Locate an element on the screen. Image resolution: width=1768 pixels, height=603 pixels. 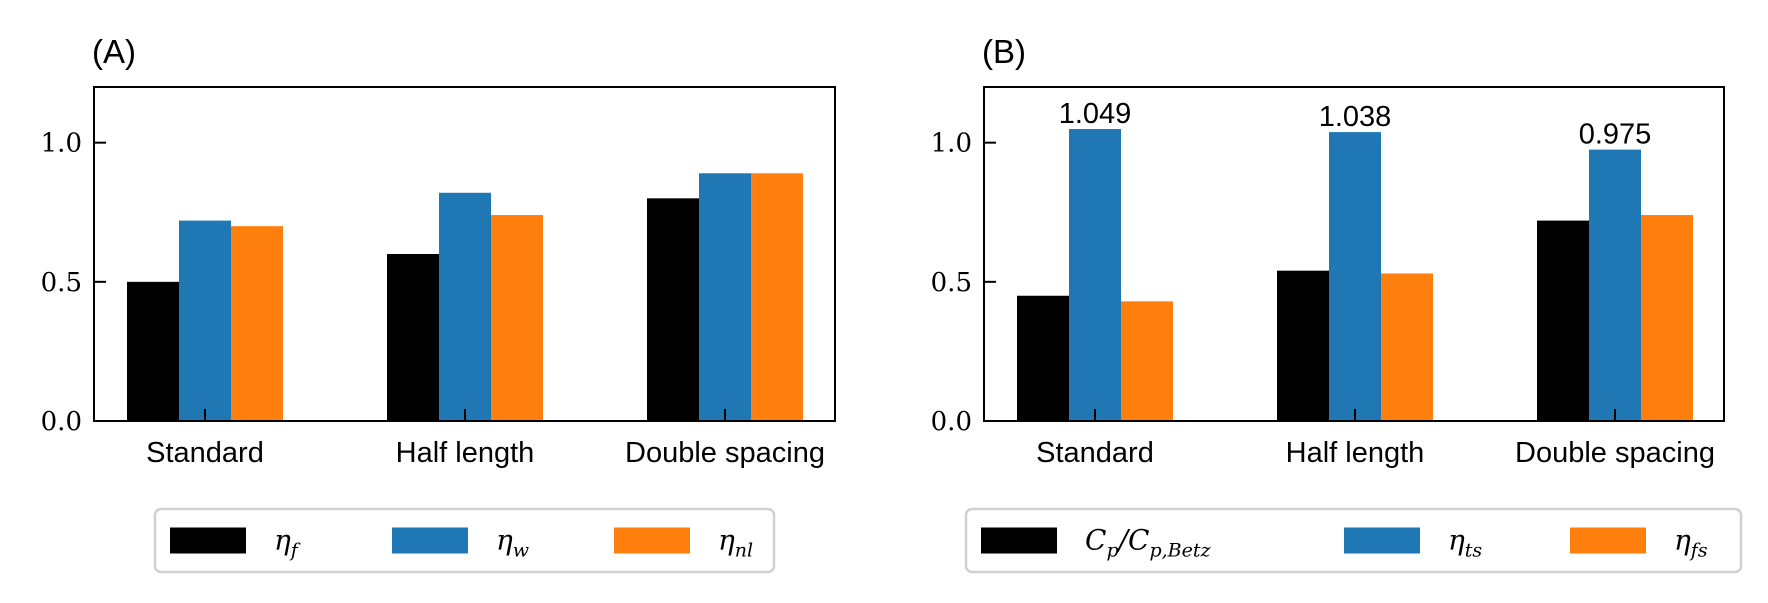
legend-entry: ηnl is located at coordinates (735, 543).